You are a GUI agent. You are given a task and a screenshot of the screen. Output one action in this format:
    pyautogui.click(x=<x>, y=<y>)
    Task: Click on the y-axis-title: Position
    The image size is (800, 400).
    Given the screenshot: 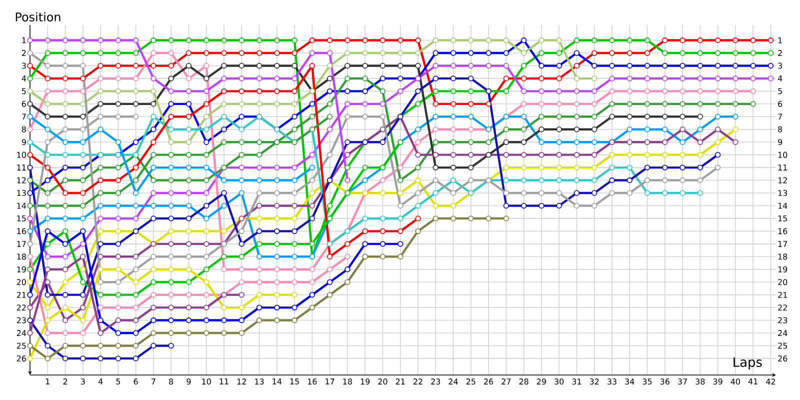 What is the action you would take?
    pyautogui.click(x=38, y=17)
    